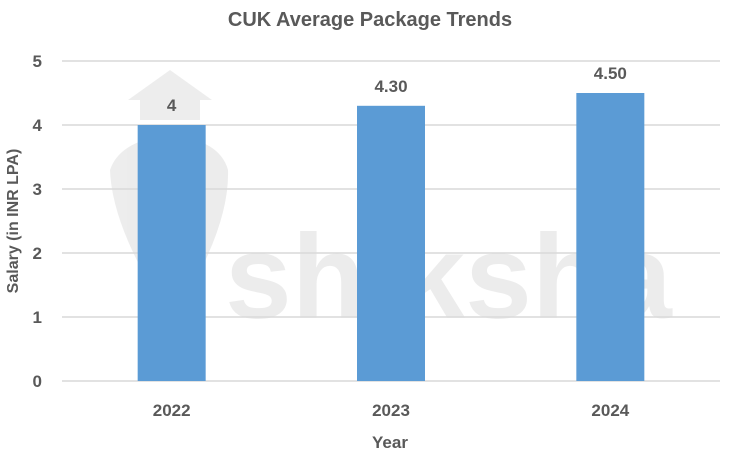  I want to click on y-tick-label: 2, so click(37, 253).